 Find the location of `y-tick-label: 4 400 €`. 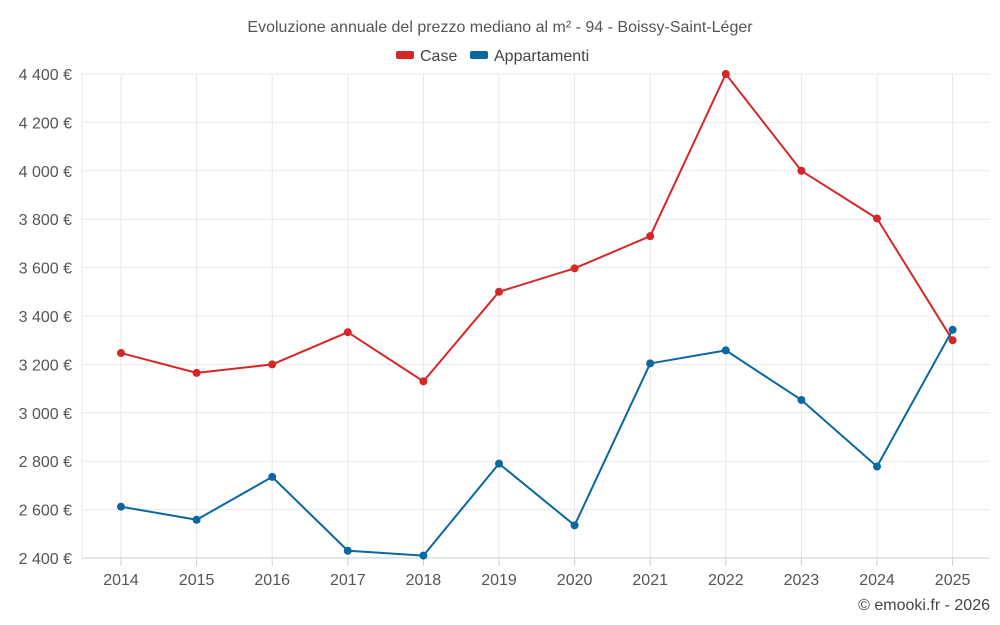

y-tick-label: 4 400 € is located at coordinates (45, 75).